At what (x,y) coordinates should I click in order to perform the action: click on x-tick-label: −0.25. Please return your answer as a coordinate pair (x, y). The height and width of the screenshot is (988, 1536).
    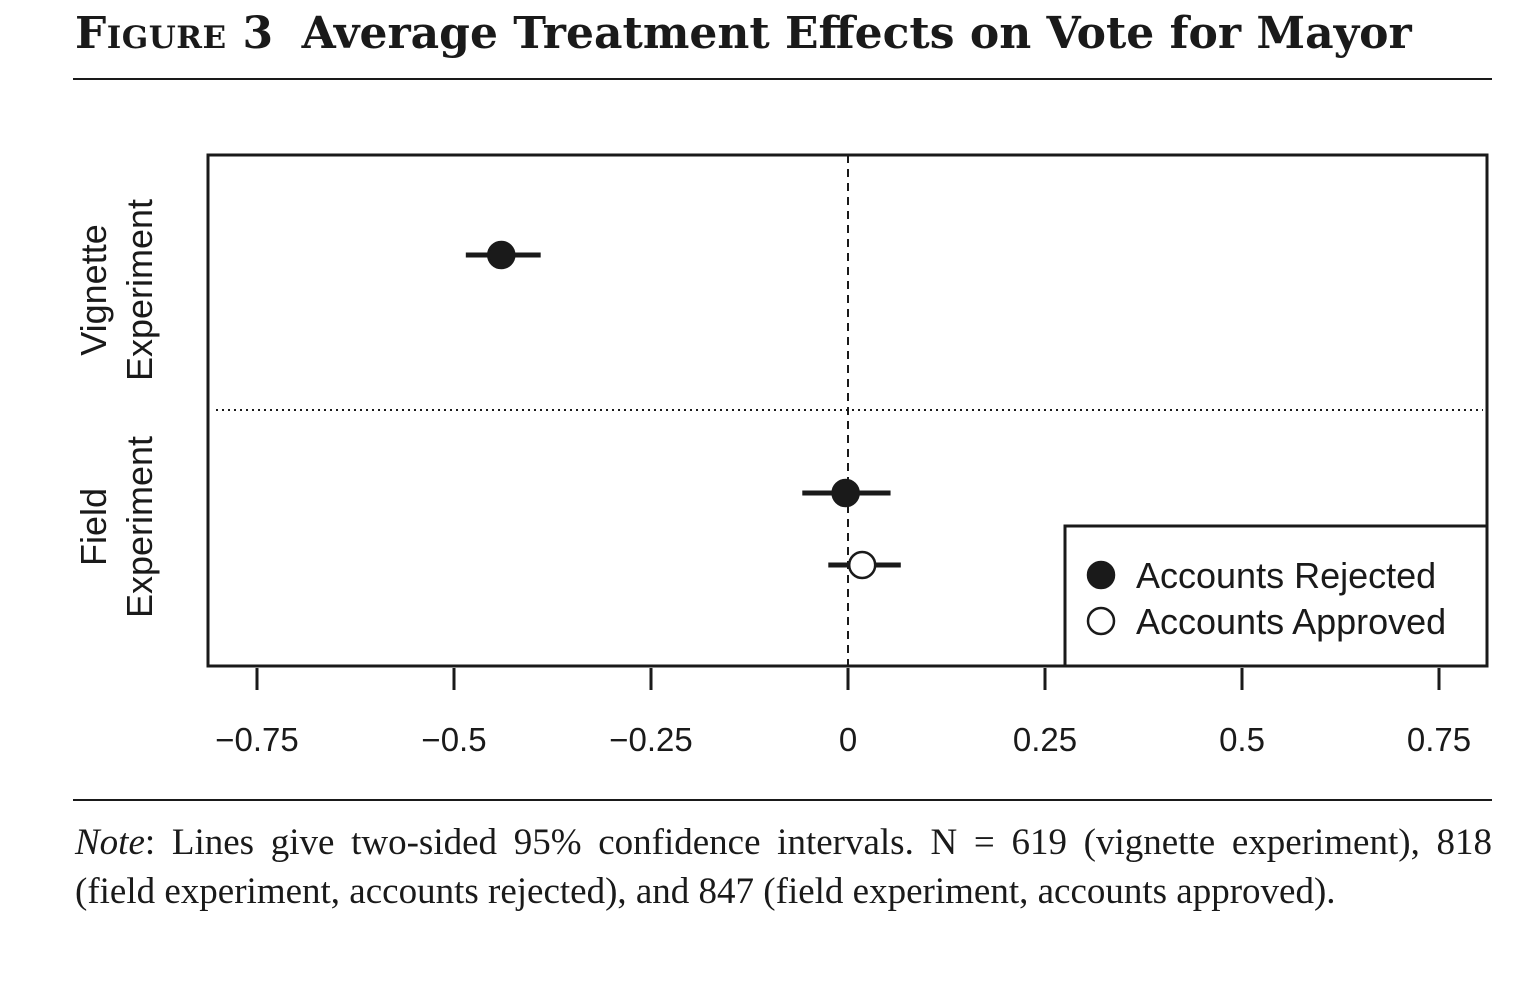
    Looking at the image, I should click on (651, 739).